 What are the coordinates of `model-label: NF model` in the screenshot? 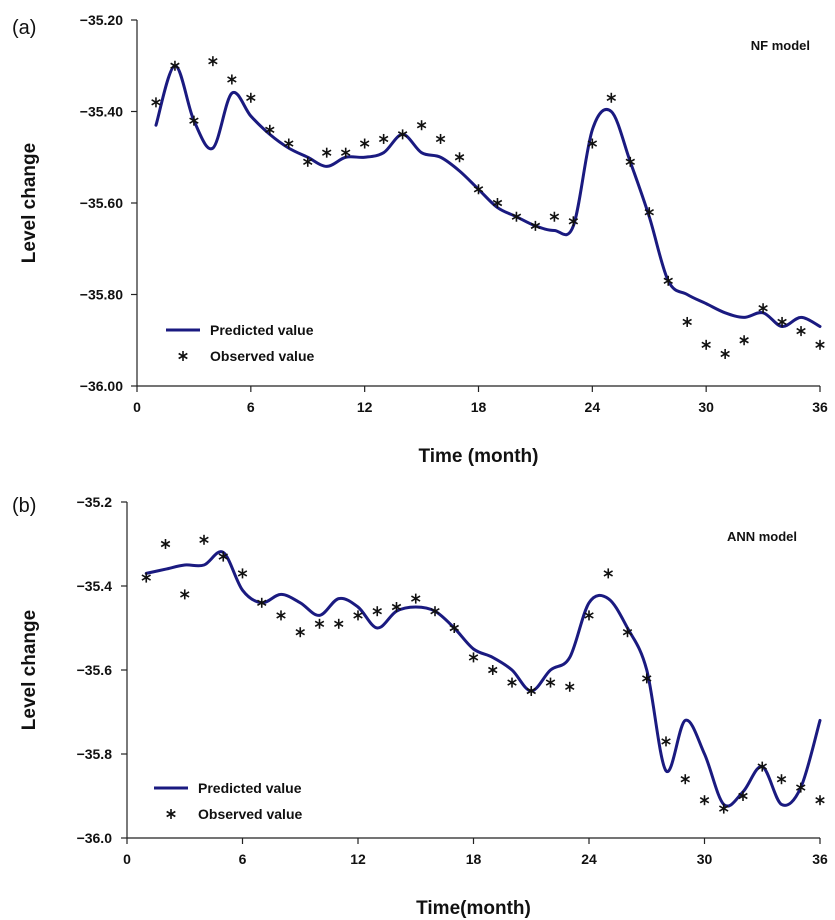 It's located at (780, 45).